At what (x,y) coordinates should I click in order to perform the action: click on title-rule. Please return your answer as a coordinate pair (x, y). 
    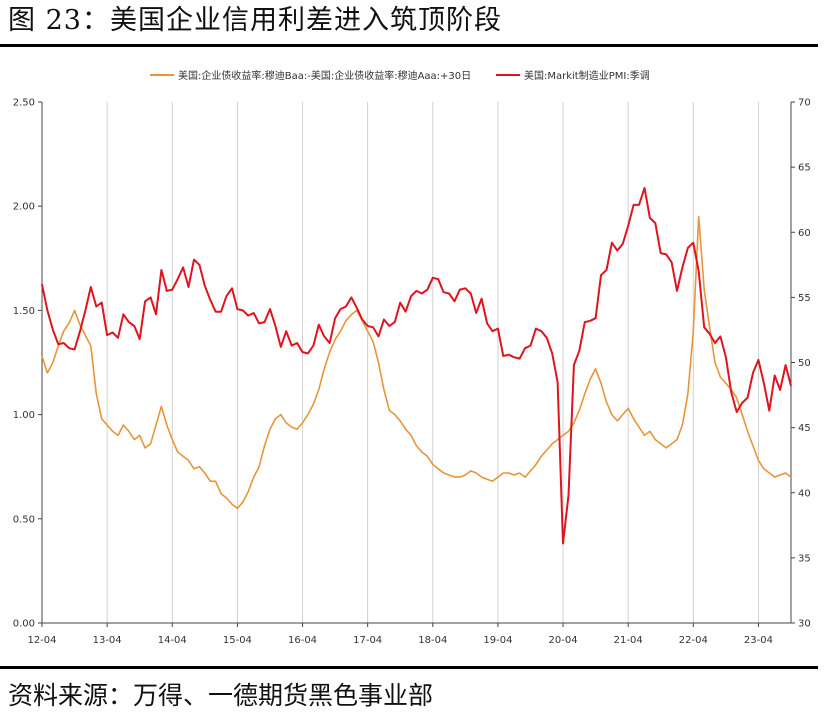
    Looking at the image, I should click on (409, 45).